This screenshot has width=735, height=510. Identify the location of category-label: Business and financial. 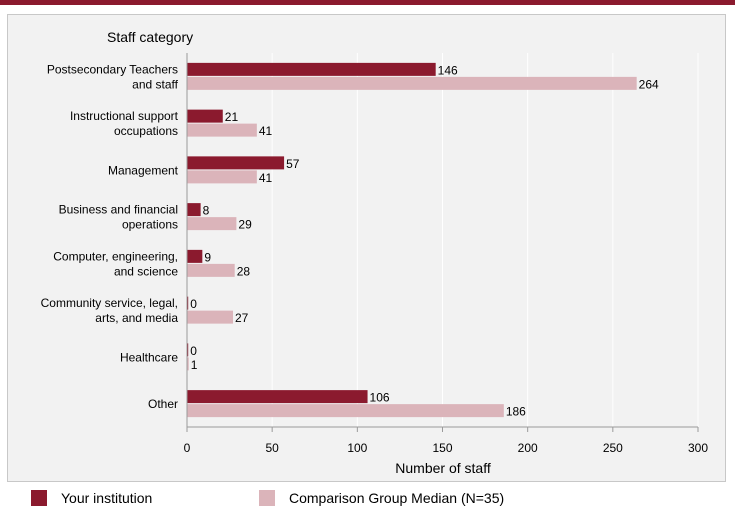
(118, 210).